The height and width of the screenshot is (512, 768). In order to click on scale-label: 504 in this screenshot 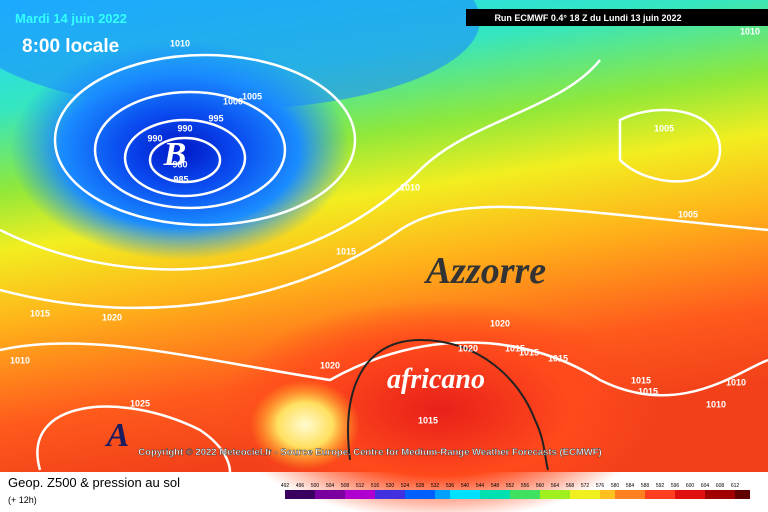, I will do `click(330, 486)`.